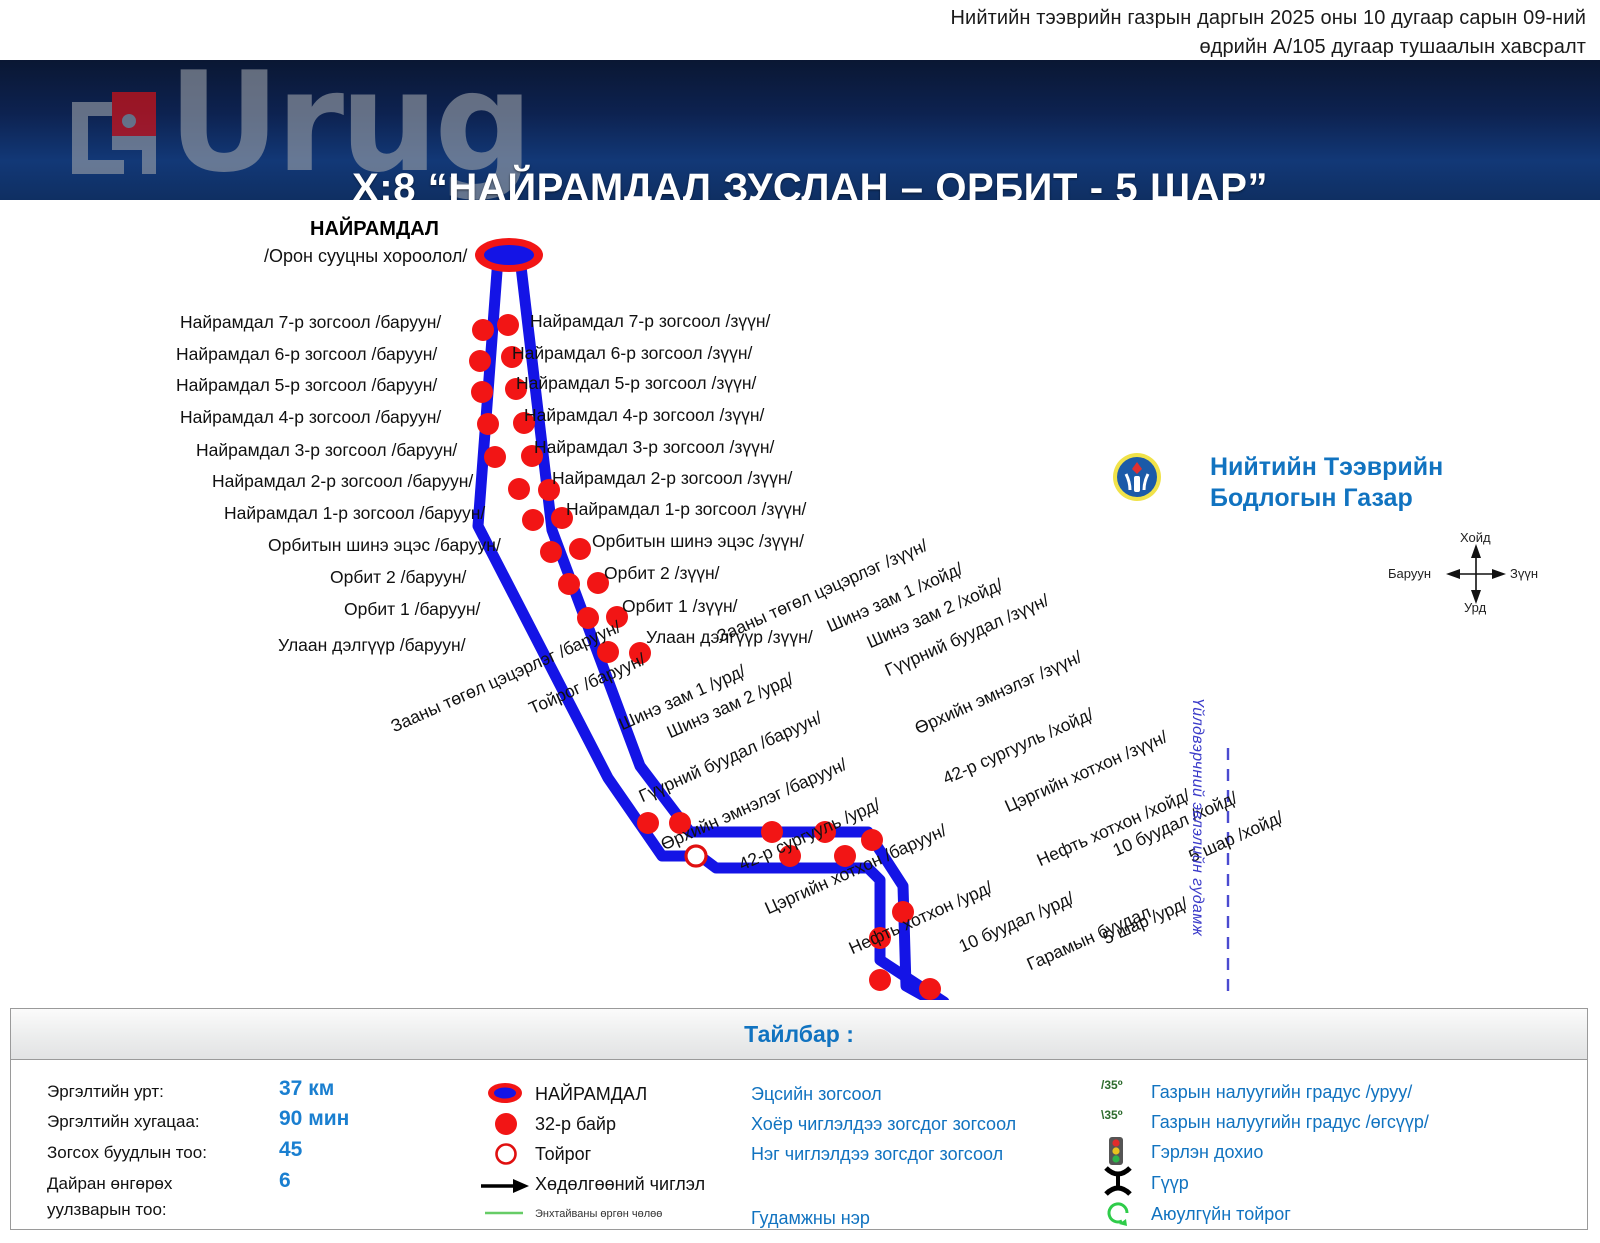  What do you see at coordinates (1118, 1215) in the screenshot?
I see `roundabout-icon` at bounding box center [1118, 1215].